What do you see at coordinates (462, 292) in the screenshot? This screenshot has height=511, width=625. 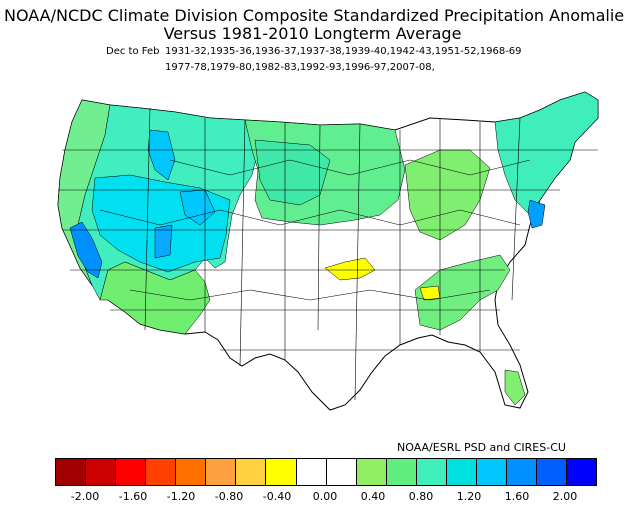 I see `southeast-green-region` at bounding box center [462, 292].